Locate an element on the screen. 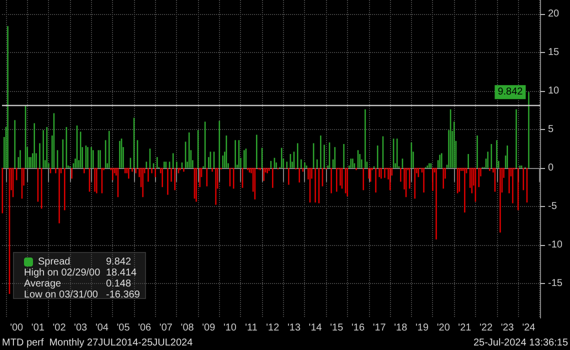 The image size is (570, 350). x-tick-label: '24 is located at coordinates (529, 328).